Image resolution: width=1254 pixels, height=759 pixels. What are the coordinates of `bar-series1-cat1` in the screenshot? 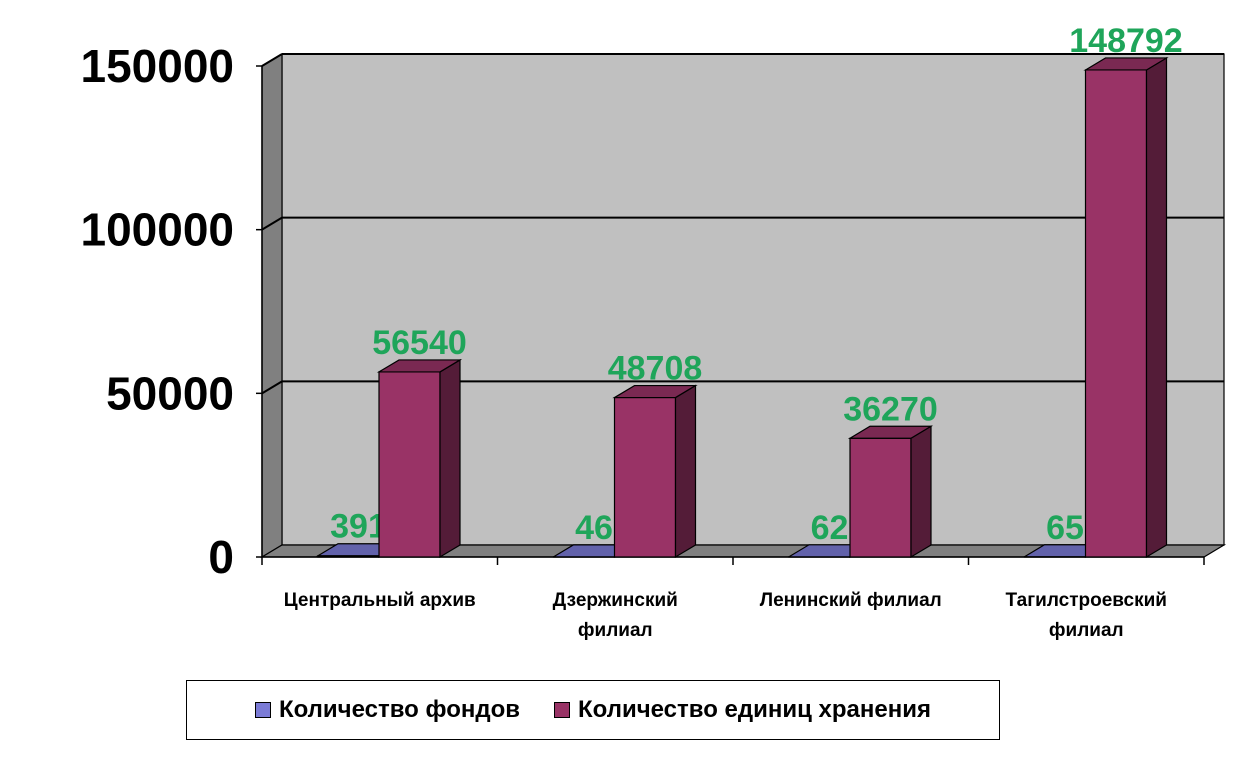 It's located at (655, 471).